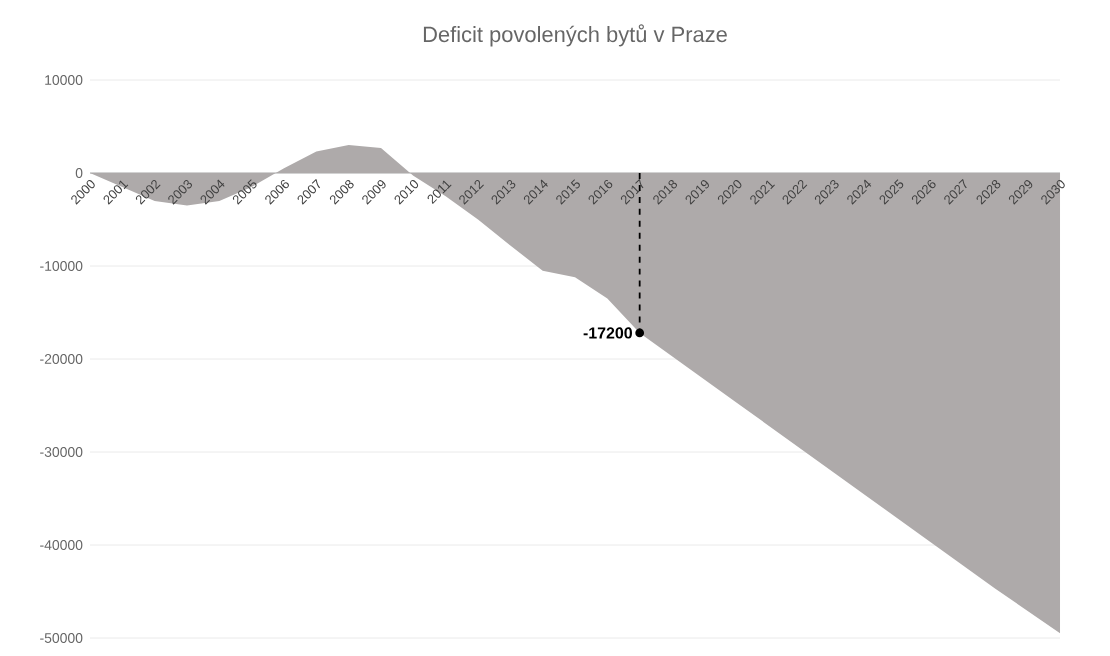 The image size is (1110, 656). What do you see at coordinates (575, 35) in the screenshot?
I see `chart-title: Deficit povolených bytů v Praze` at bounding box center [575, 35].